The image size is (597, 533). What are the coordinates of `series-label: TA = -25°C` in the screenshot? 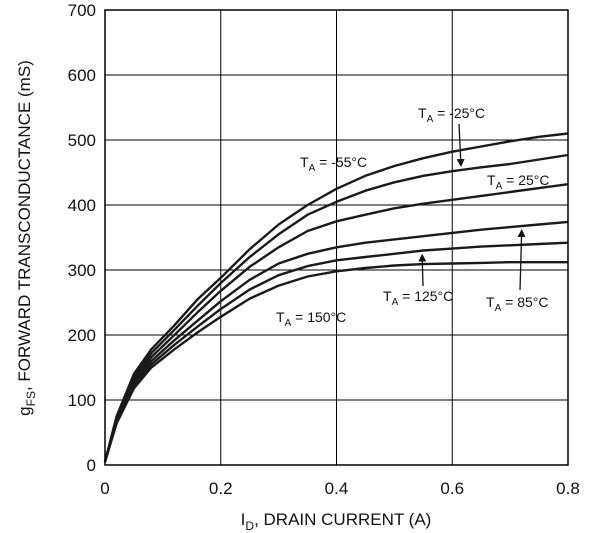 It's located at (451, 115).